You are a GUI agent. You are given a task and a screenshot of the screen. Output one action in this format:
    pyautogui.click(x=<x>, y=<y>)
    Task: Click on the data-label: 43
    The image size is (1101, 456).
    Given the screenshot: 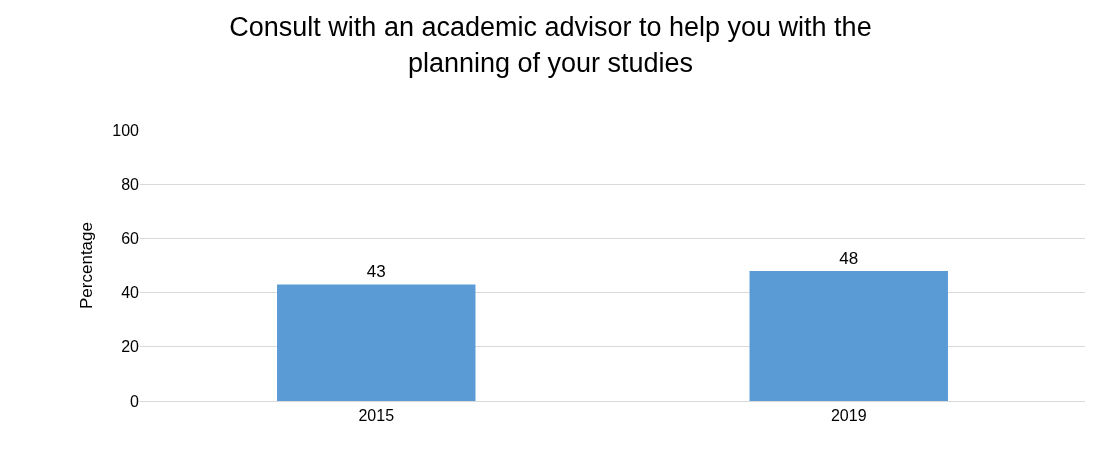 What is the action you would take?
    pyautogui.click(x=376, y=272)
    